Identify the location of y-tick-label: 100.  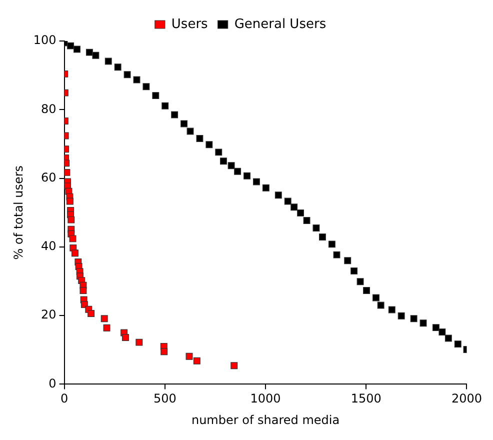
(44, 40).